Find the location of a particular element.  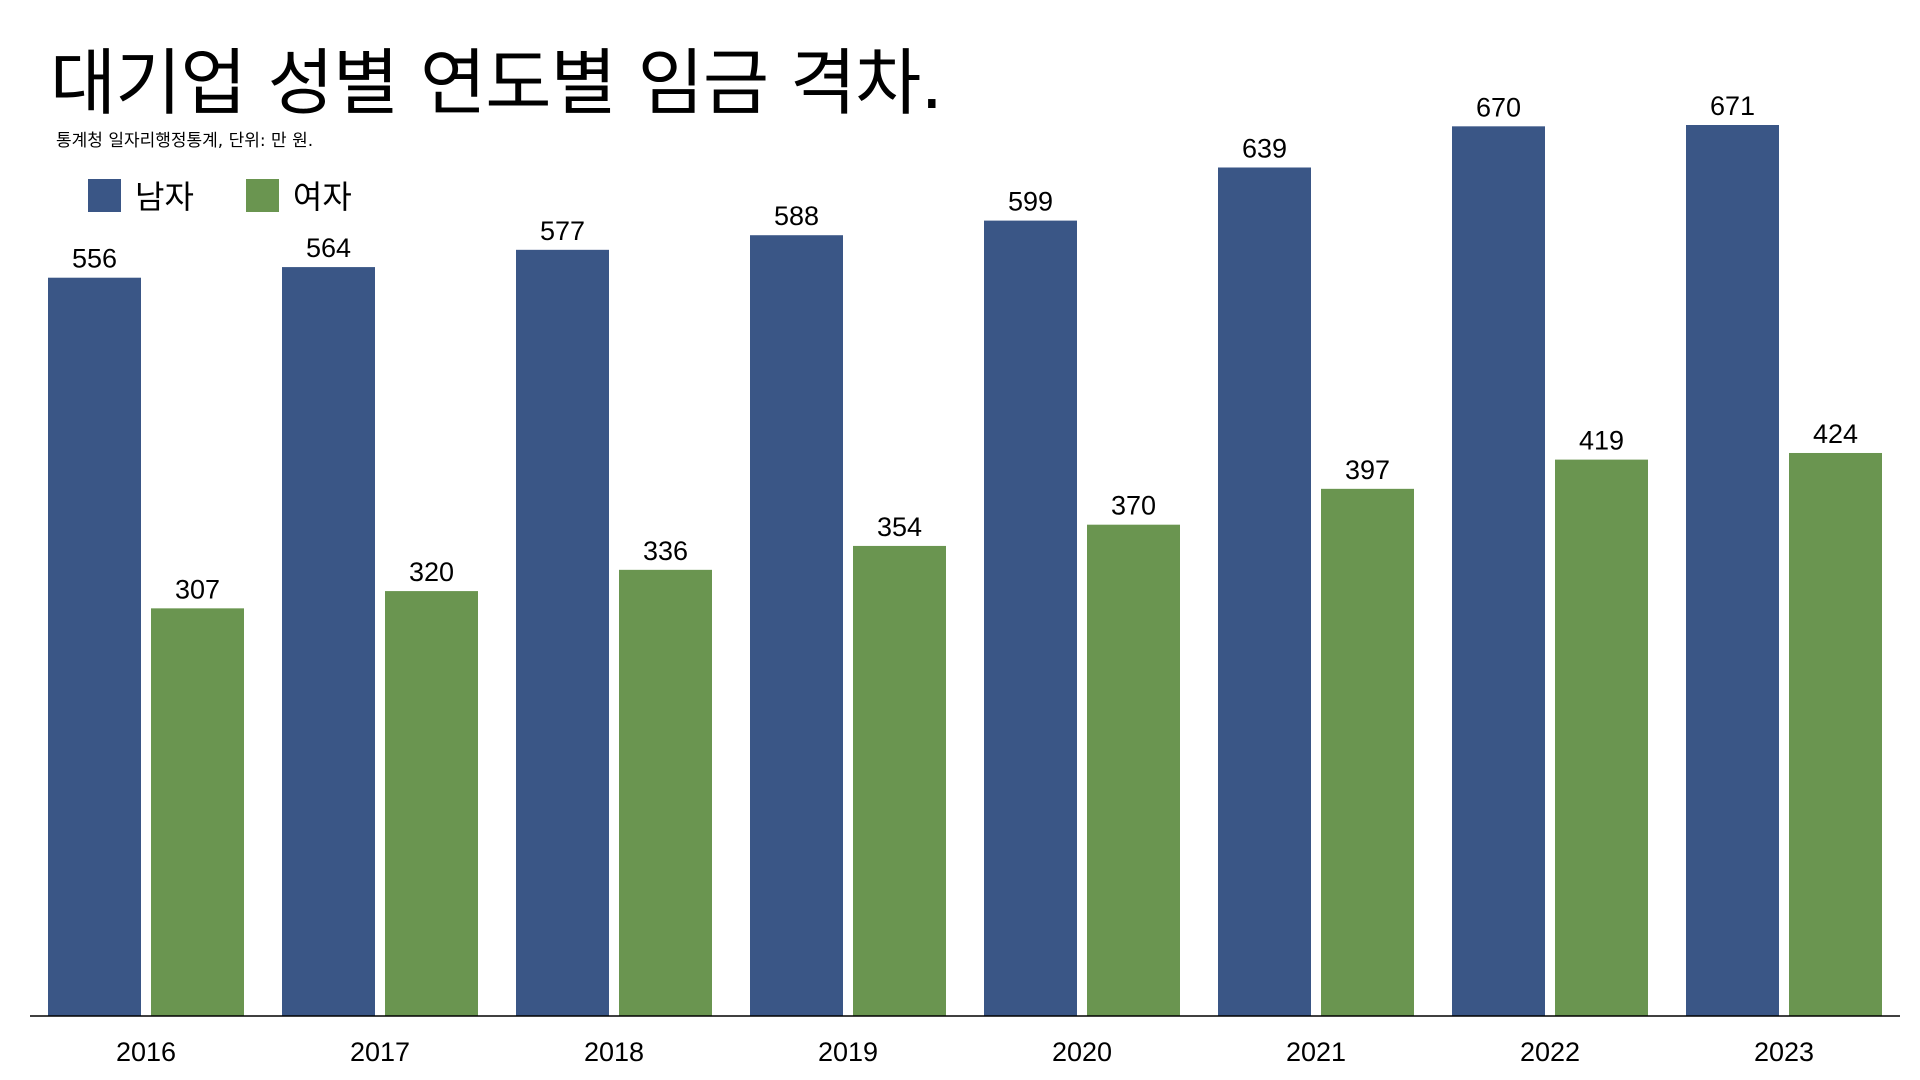

legend-label-female: 여자 is located at coordinates (322, 197).